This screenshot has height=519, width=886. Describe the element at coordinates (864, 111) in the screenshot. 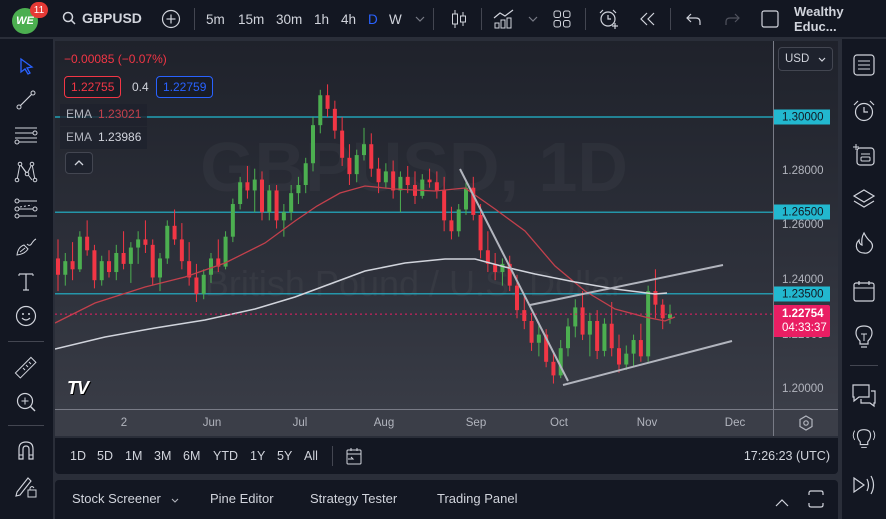

I see `alerts-button` at that location.